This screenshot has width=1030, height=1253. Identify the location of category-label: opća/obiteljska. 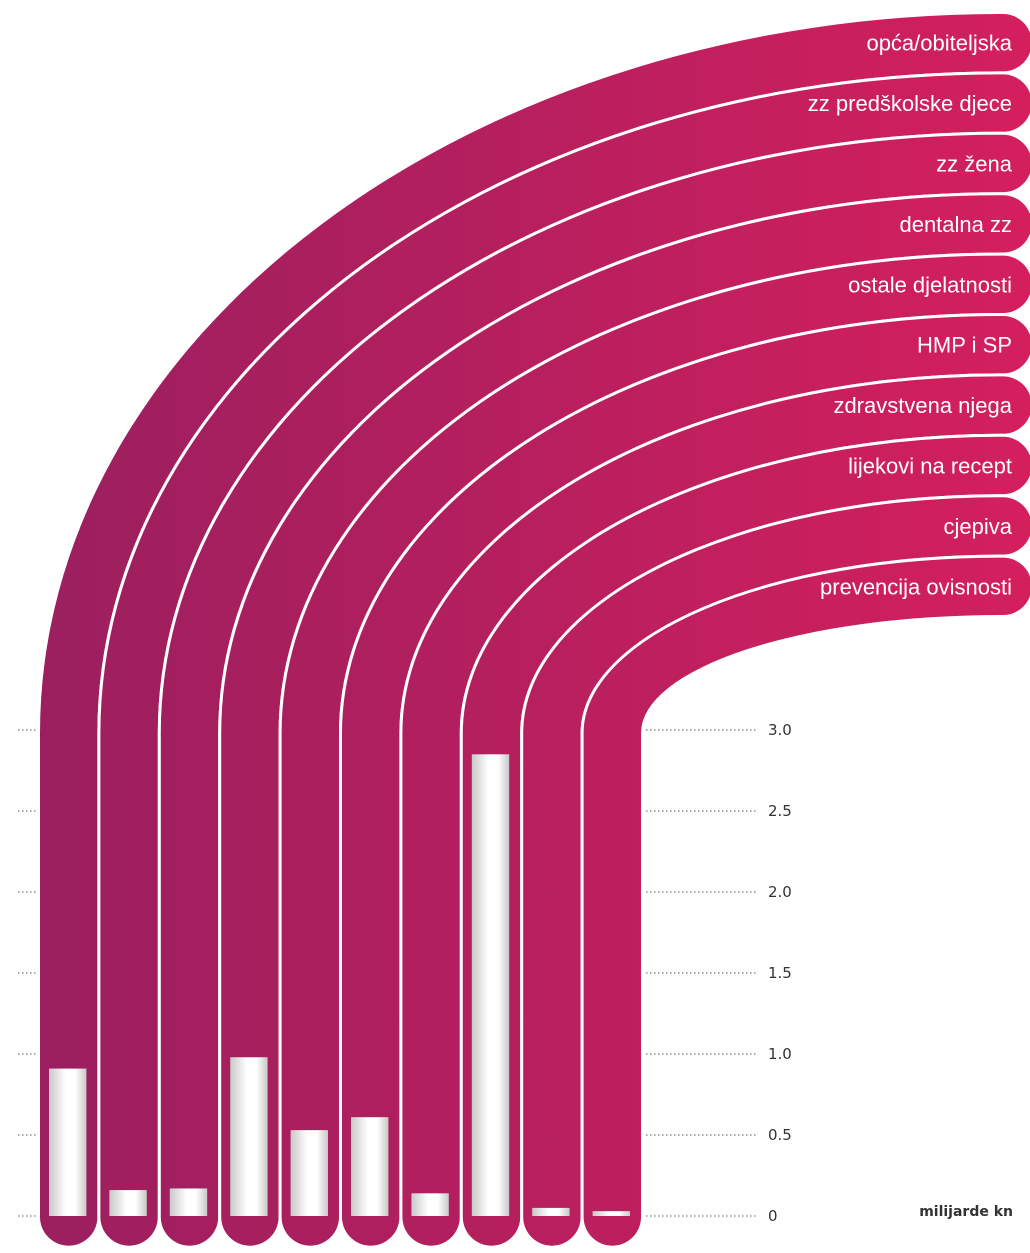
(939, 43).